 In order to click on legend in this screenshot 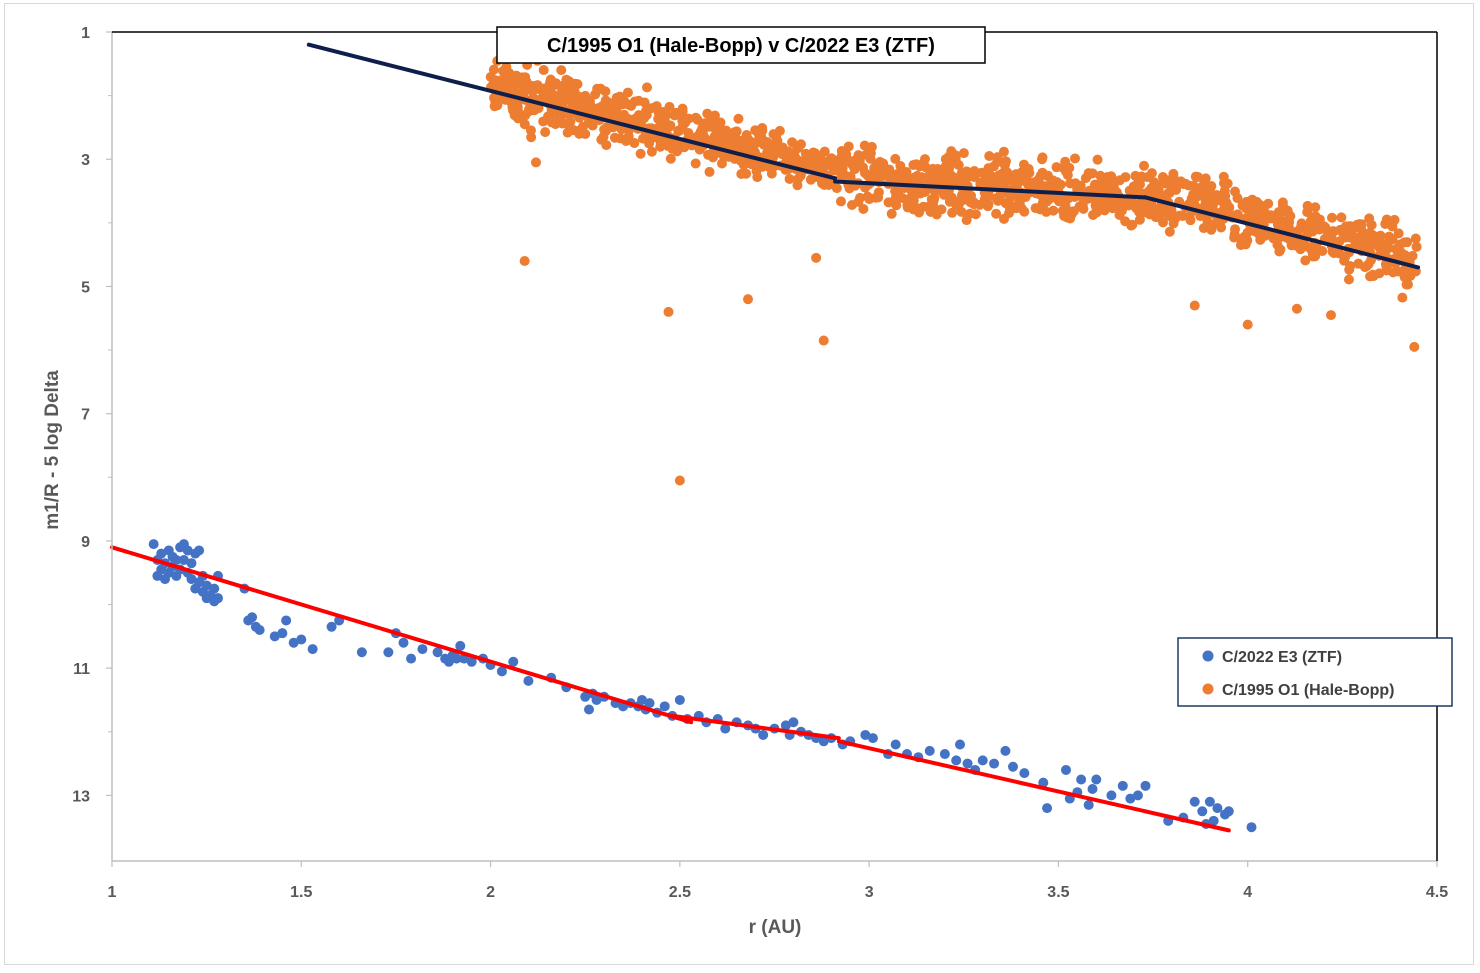, I will do `click(1315, 672)`.